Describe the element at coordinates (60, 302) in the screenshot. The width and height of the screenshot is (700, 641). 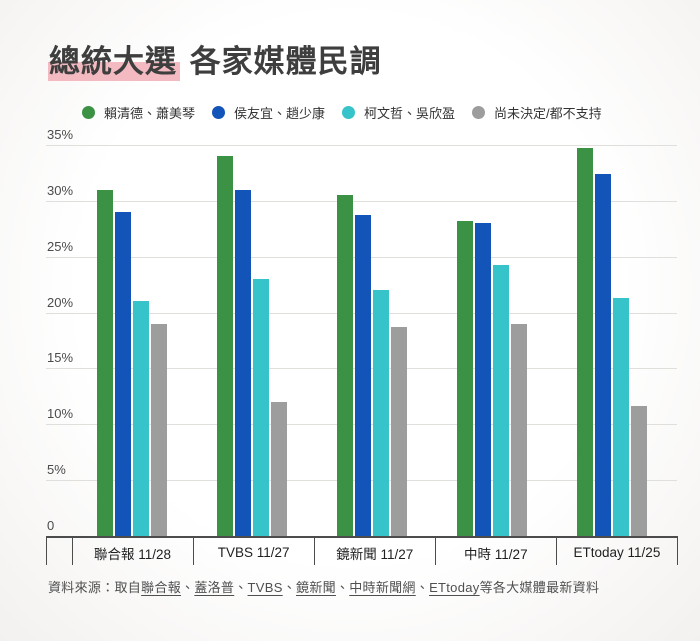
I see `y-axis-tick-label: 20%` at that location.